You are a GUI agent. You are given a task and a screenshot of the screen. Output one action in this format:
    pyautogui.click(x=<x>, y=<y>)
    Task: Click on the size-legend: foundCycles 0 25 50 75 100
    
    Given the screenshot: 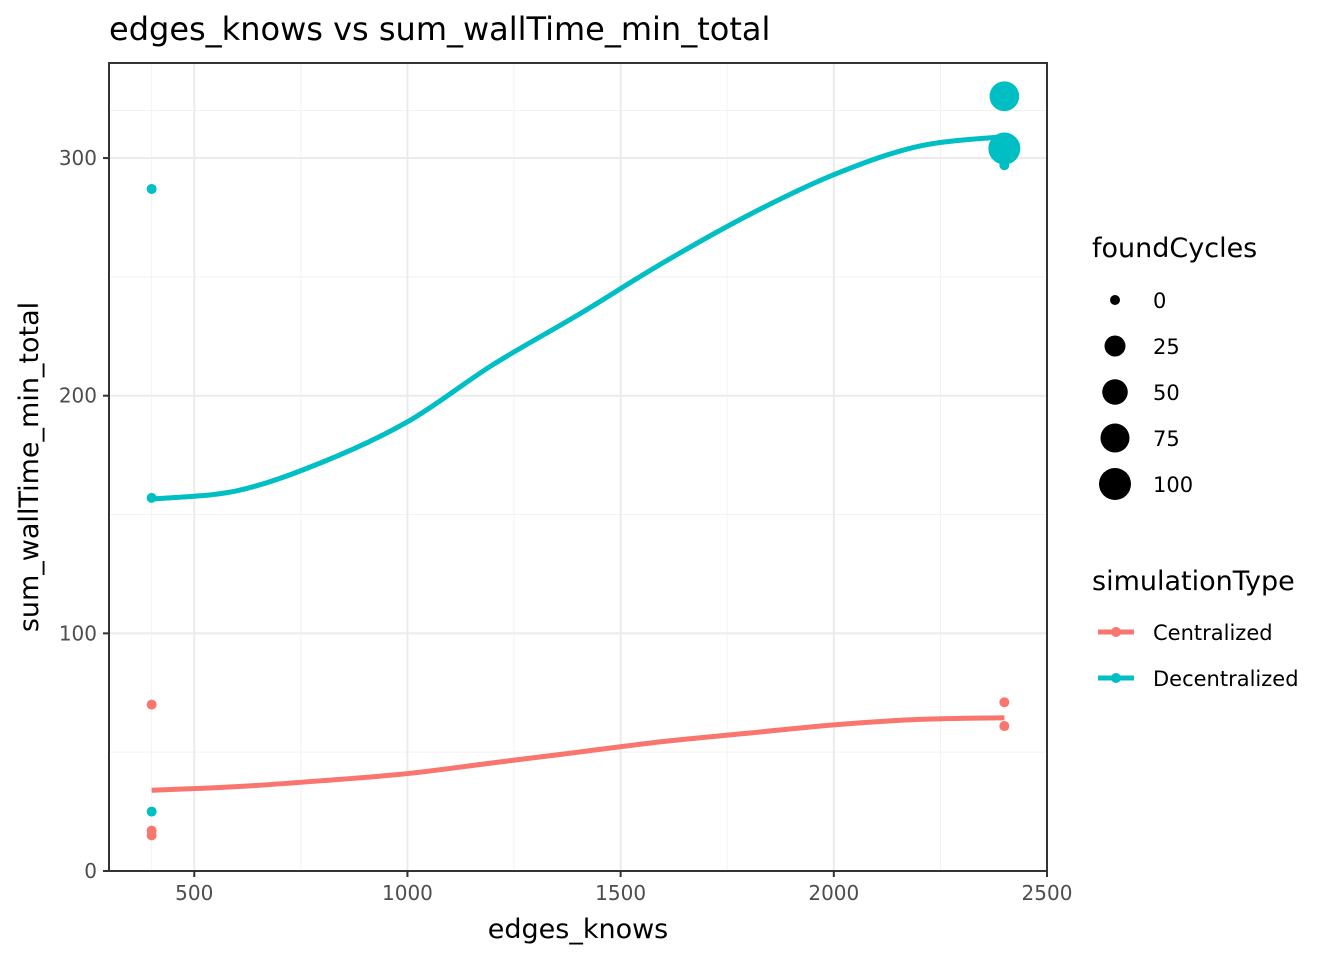 What is the action you would take?
    pyautogui.click(x=1174, y=366)
    